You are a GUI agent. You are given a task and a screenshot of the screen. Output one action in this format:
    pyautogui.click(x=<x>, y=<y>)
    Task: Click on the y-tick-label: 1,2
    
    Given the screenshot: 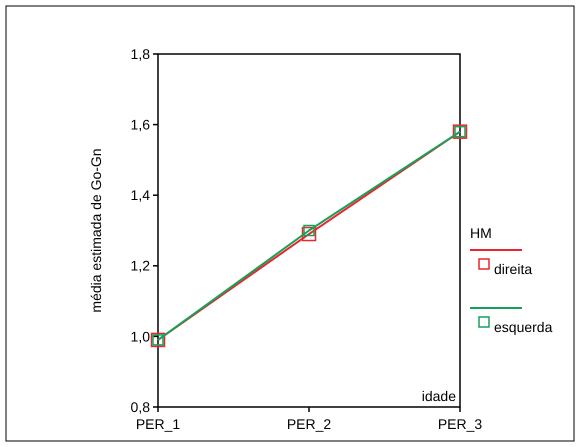 What is the action you would take?
    pyautogui.click(x=140, y=266)
    